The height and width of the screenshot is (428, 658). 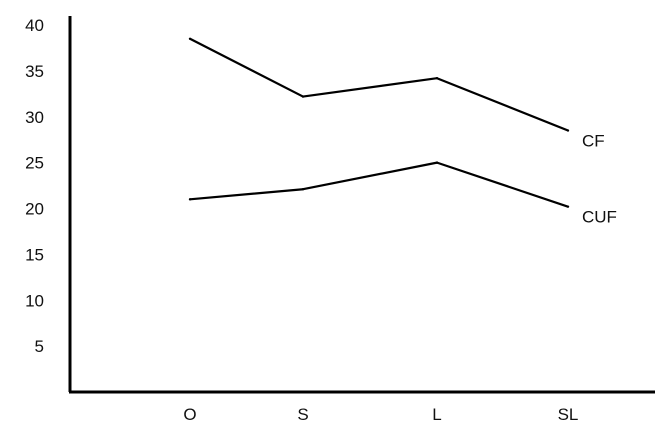 I want to click on x-tick-label-l: L, so click(x=436, y=414).